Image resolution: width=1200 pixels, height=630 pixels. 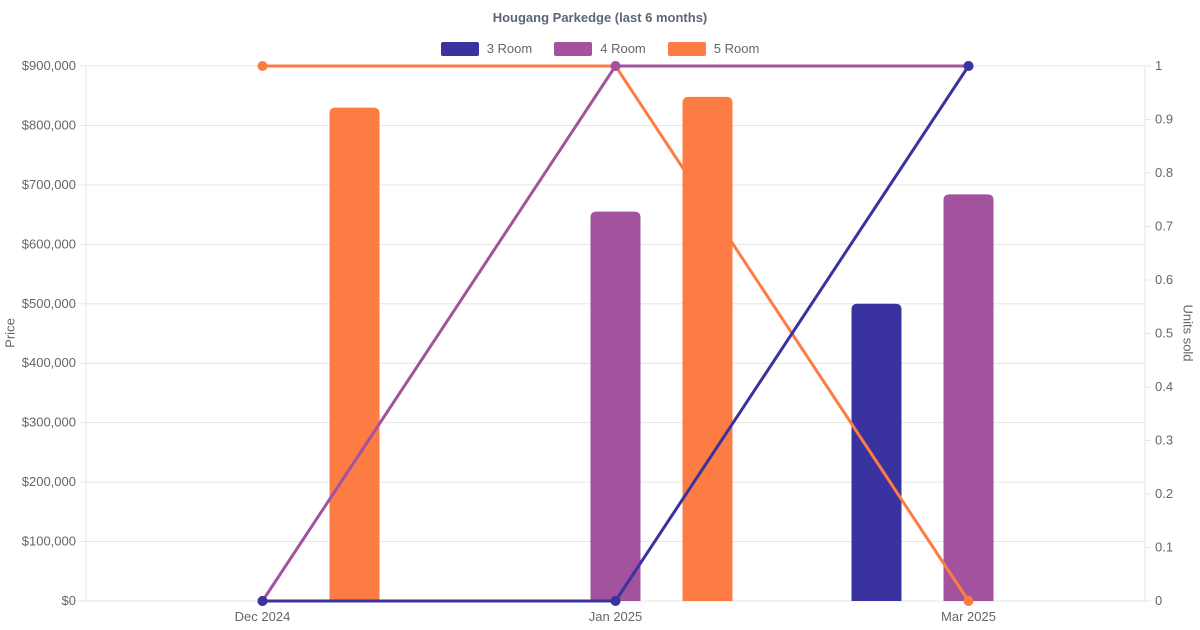 I want to click on right-axis-tick-label: 0.1, so click(x=1164, y=547).